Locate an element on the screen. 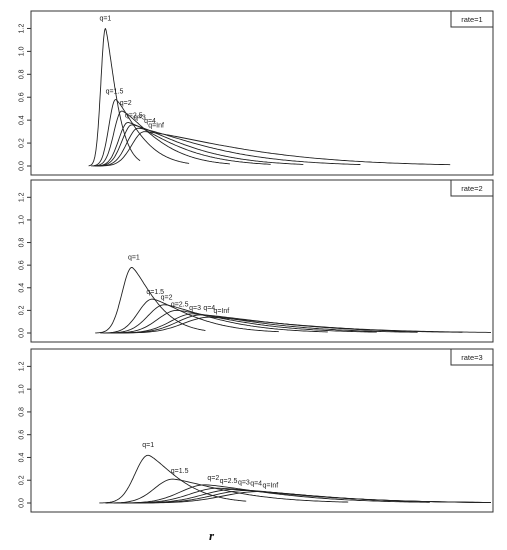  x-axis-label: r is located at coordinates (211, 535).